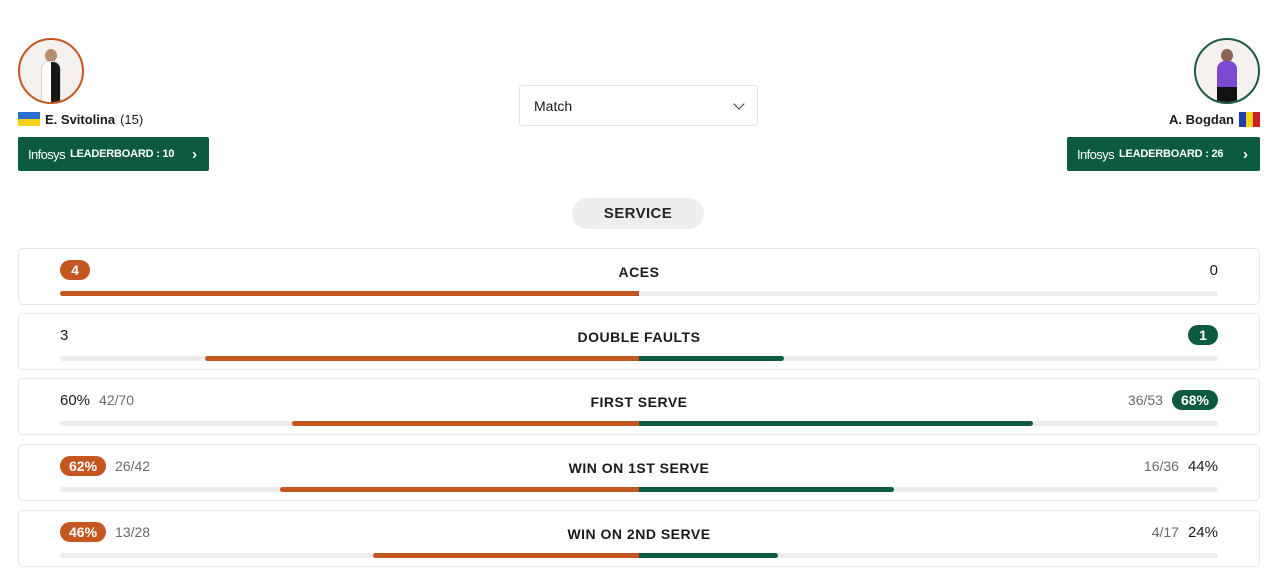 Image resolution: width=1280 pixels, height=577 pixels. I want to click on stat-detail-right: 36/53, so click(1145, 400).